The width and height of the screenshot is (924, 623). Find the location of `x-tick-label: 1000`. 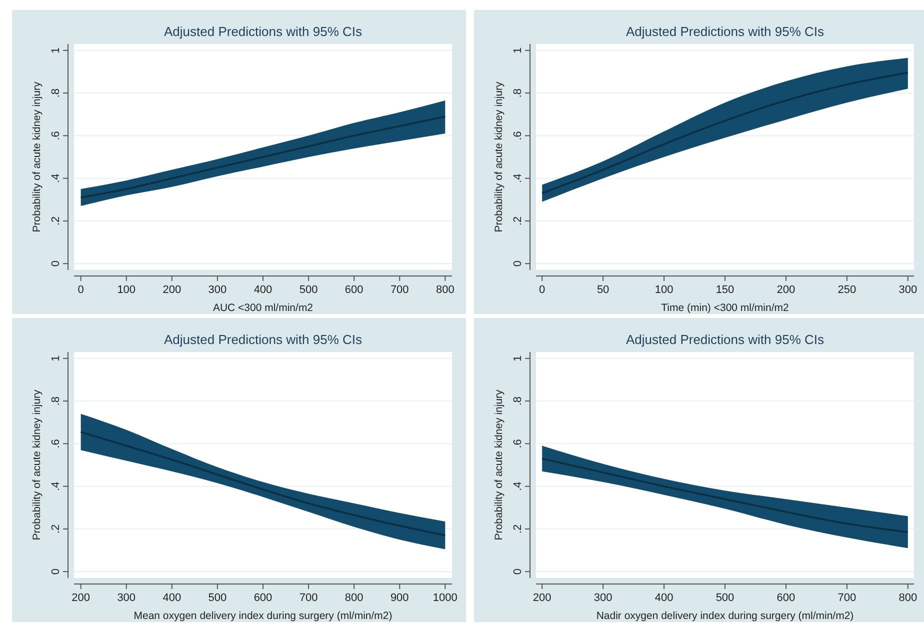

x-tick-label: 1000 is located at coordinates (445, 598).